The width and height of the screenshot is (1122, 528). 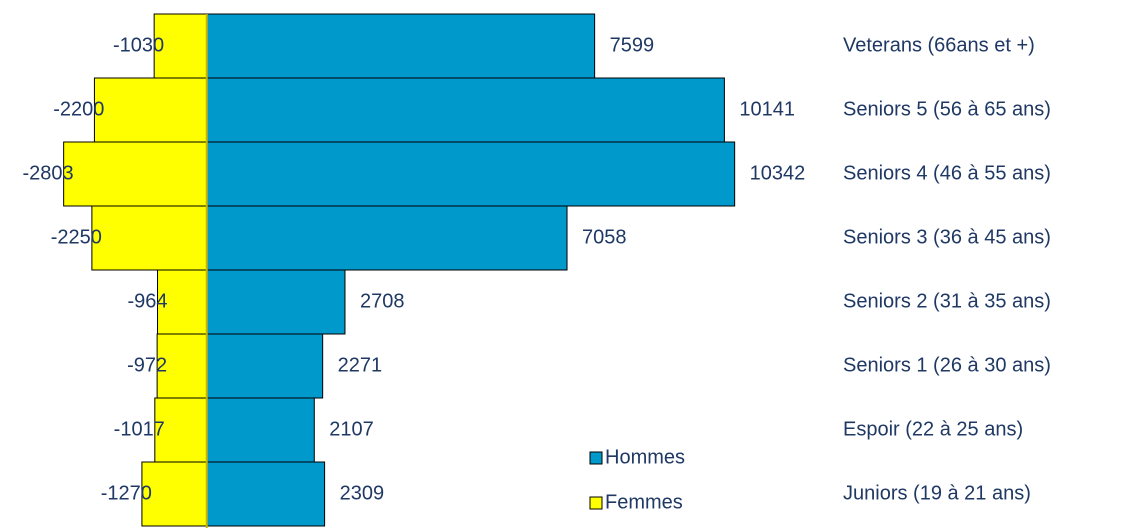 What do you see at coordinates (78, 109) in the screenshot?
I see `value-label: -2200` at bounding box center [78, 109].